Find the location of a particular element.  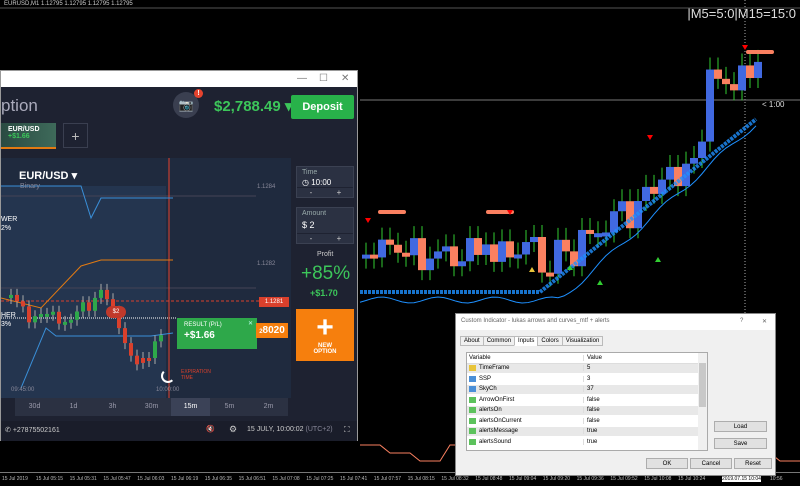

dialog-tab-about: About is located at coordinates (472, 341).